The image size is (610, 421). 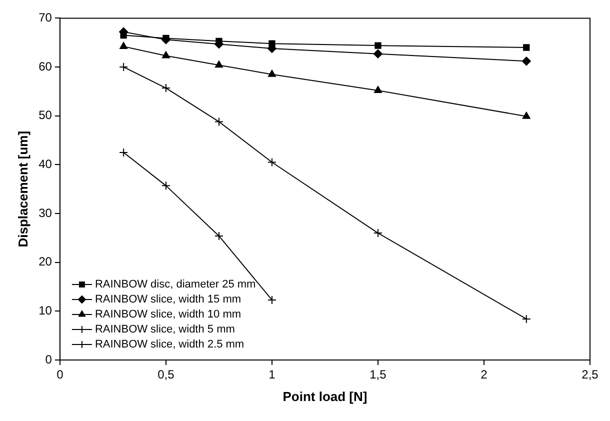 I want to click on y-tick-label: 40, so click(x=45, y=164).